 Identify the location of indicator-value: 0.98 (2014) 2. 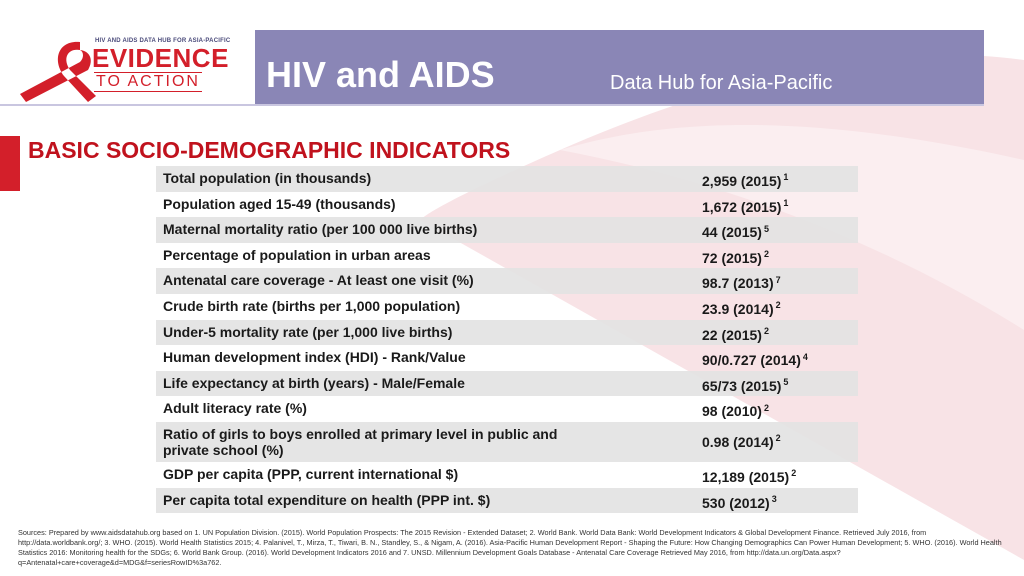
(741, 441).